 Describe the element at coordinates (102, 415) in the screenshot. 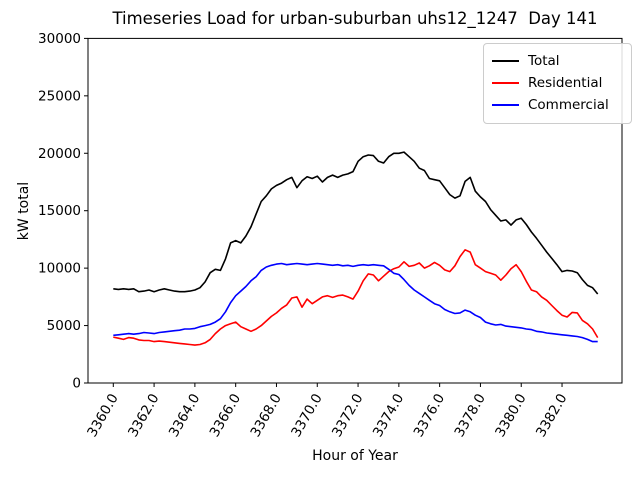

I see `x-tick-label: 3360.0` at that location.